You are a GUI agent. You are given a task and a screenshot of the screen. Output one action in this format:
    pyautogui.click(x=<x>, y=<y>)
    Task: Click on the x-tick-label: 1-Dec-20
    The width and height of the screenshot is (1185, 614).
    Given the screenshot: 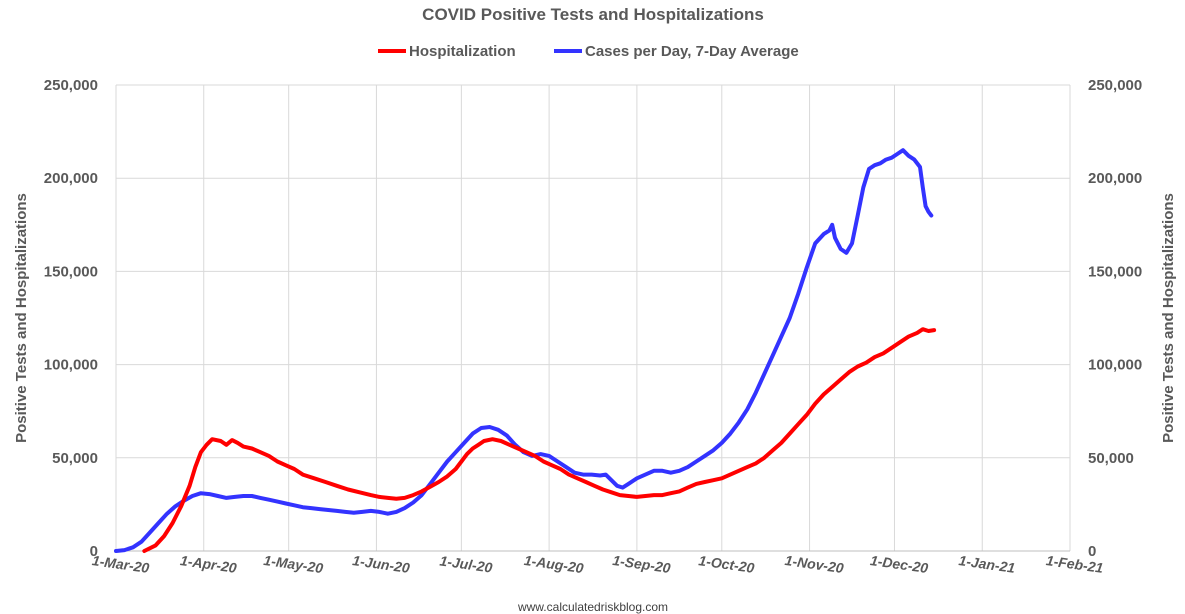 What is the action you would take?
    pyautogui.click(x=899, y=564)
    